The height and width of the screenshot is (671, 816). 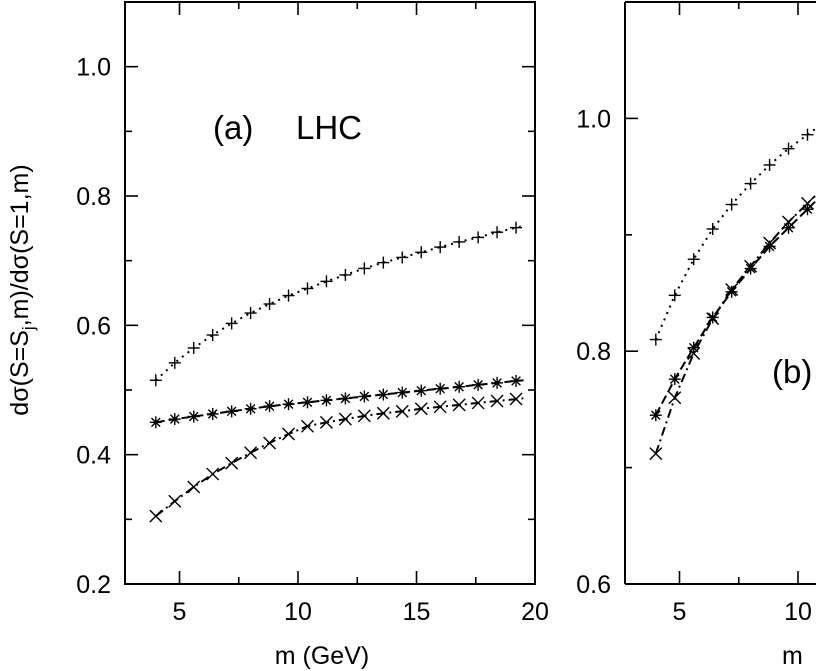 I want to click on panel-b-curves, so click(x=735, y=291).